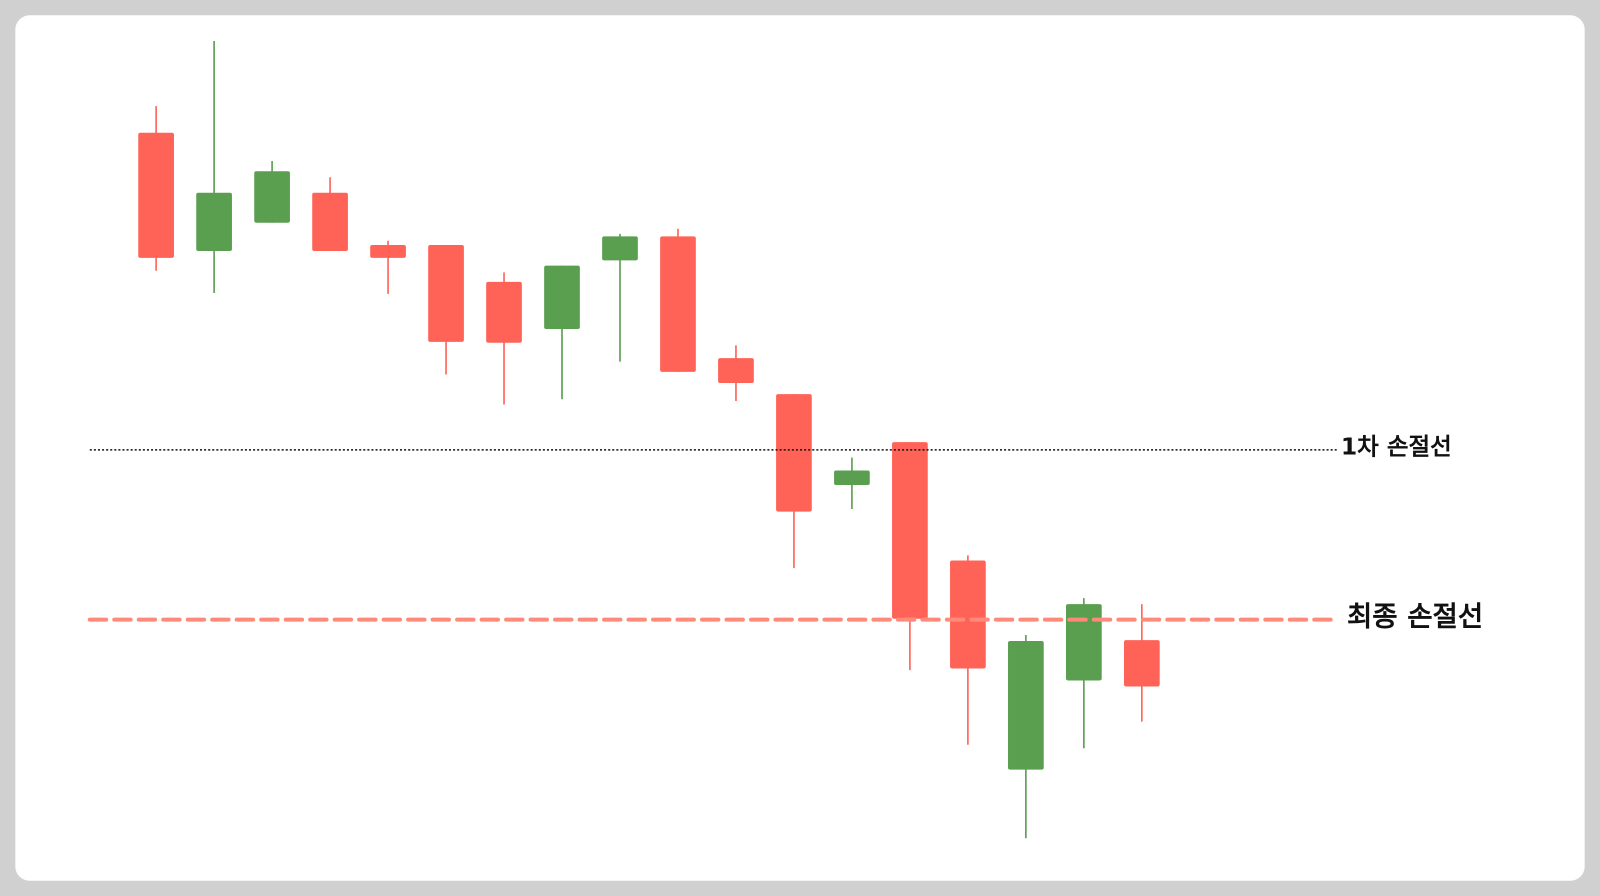  What do you see at coordinates (1415, 617) in the screenshot?
I see `stop-loss-label: 최종 손절선` at bounding box center [1415, 617].